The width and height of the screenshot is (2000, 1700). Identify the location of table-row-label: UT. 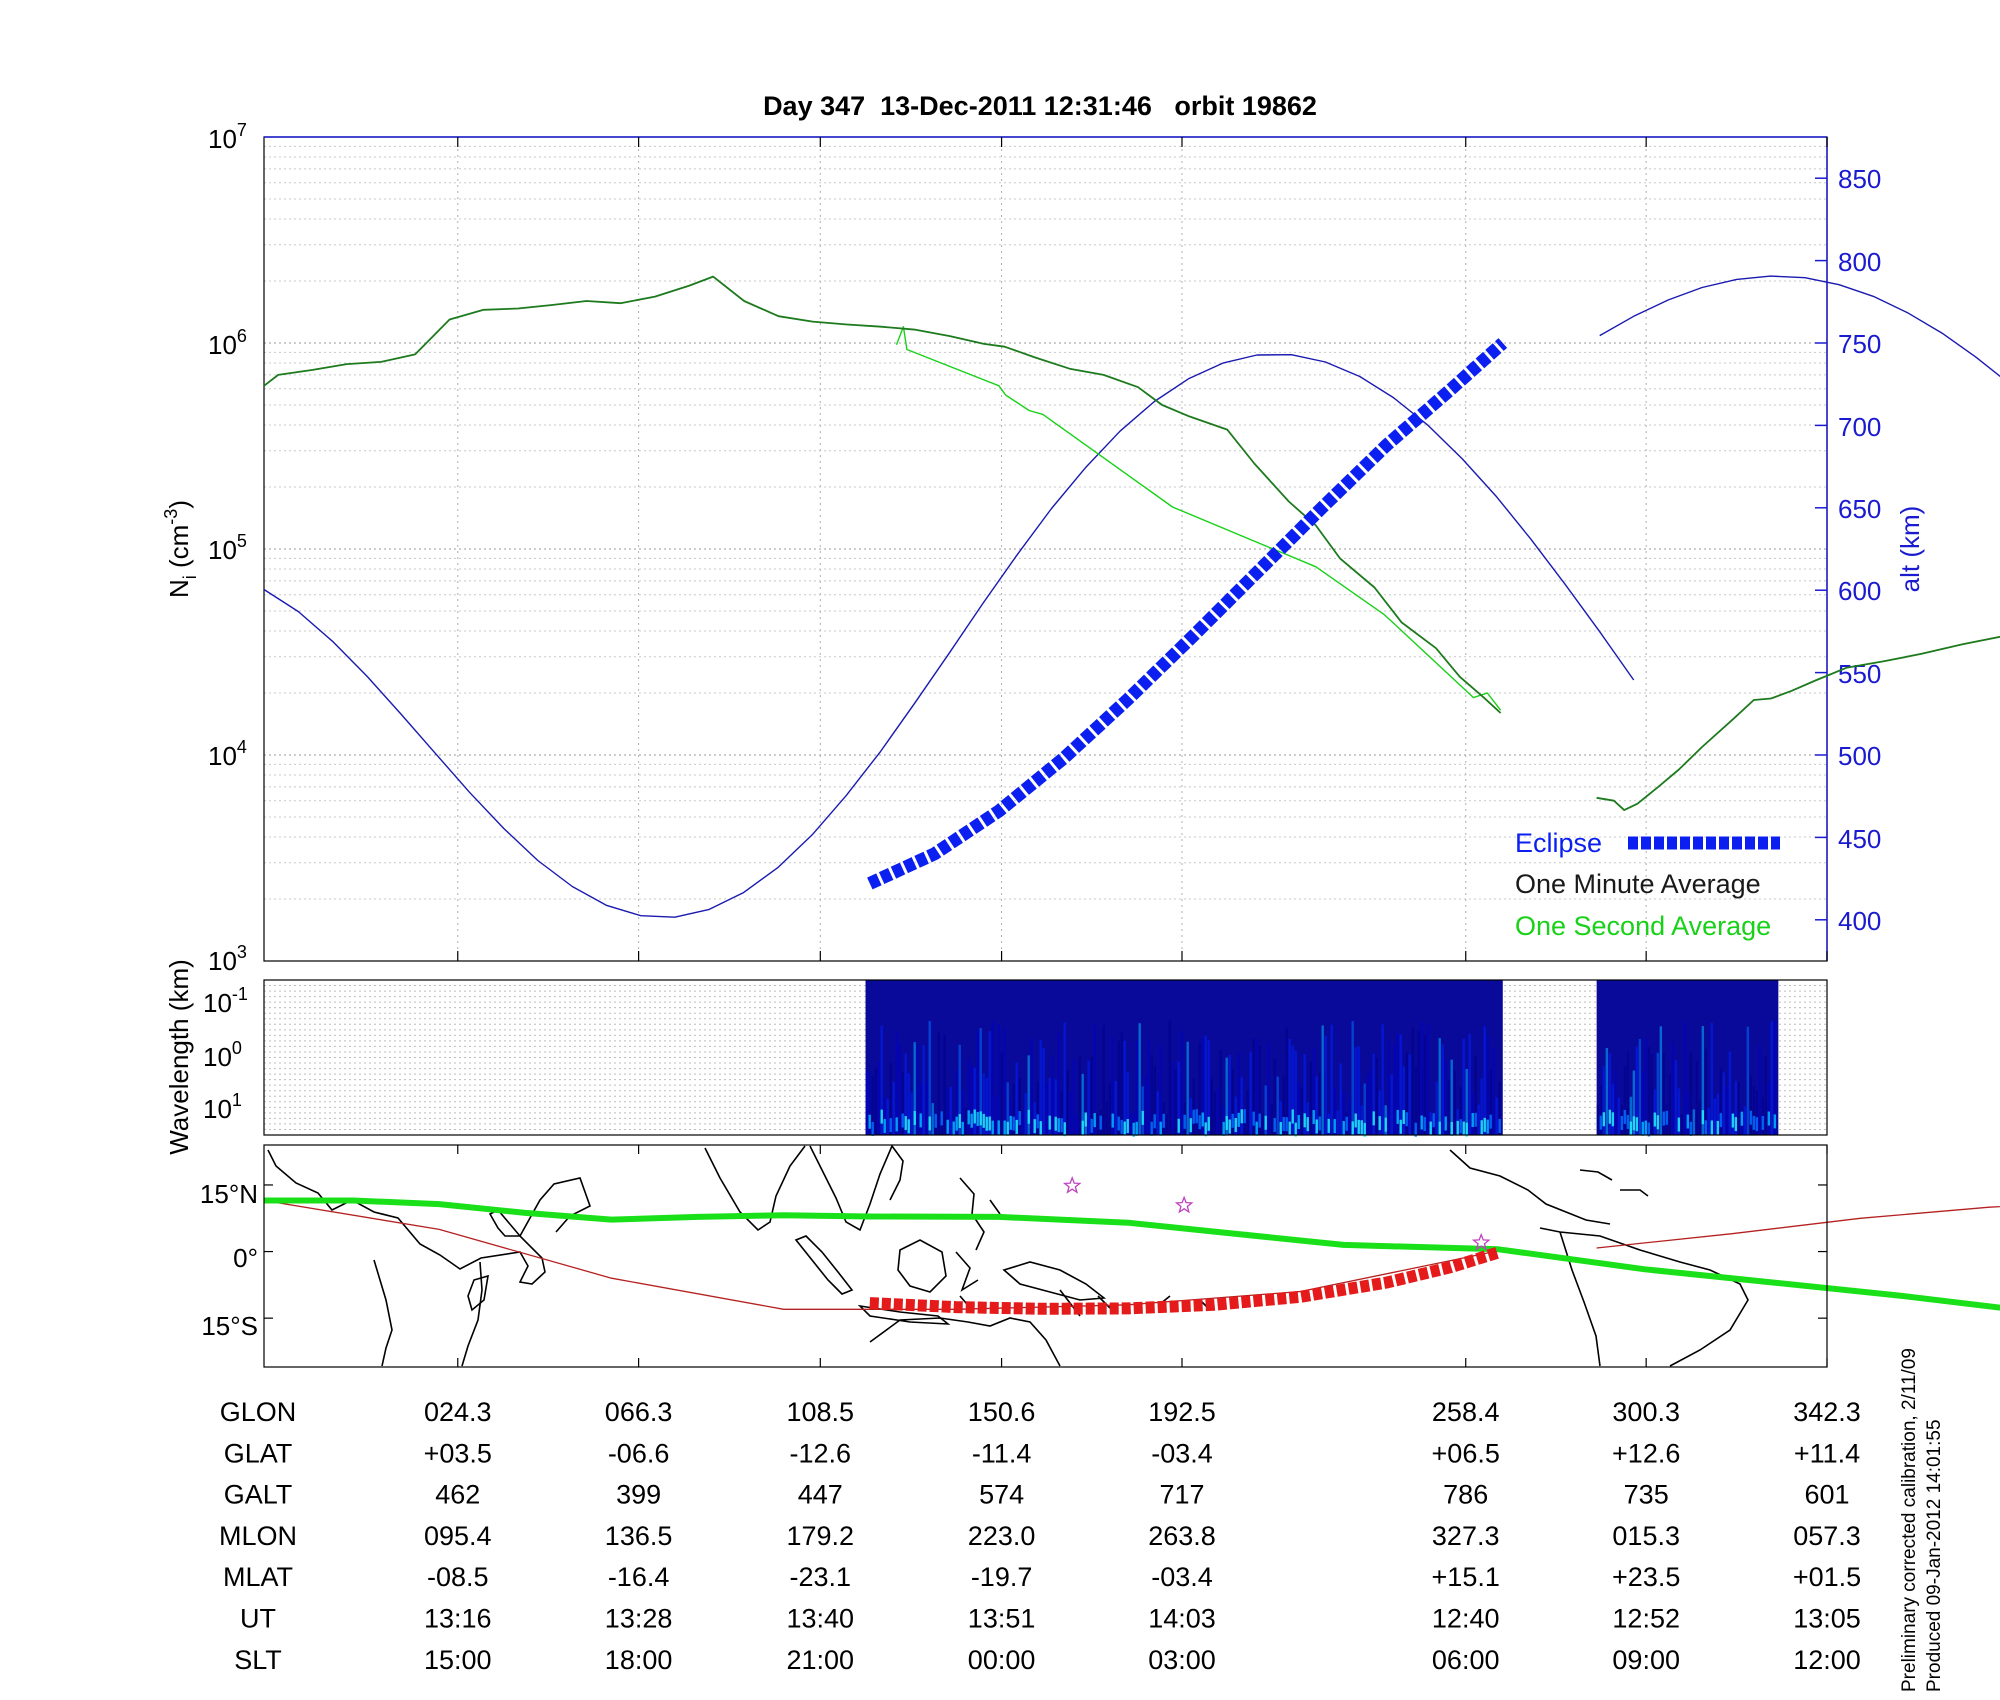
(258, 1619).